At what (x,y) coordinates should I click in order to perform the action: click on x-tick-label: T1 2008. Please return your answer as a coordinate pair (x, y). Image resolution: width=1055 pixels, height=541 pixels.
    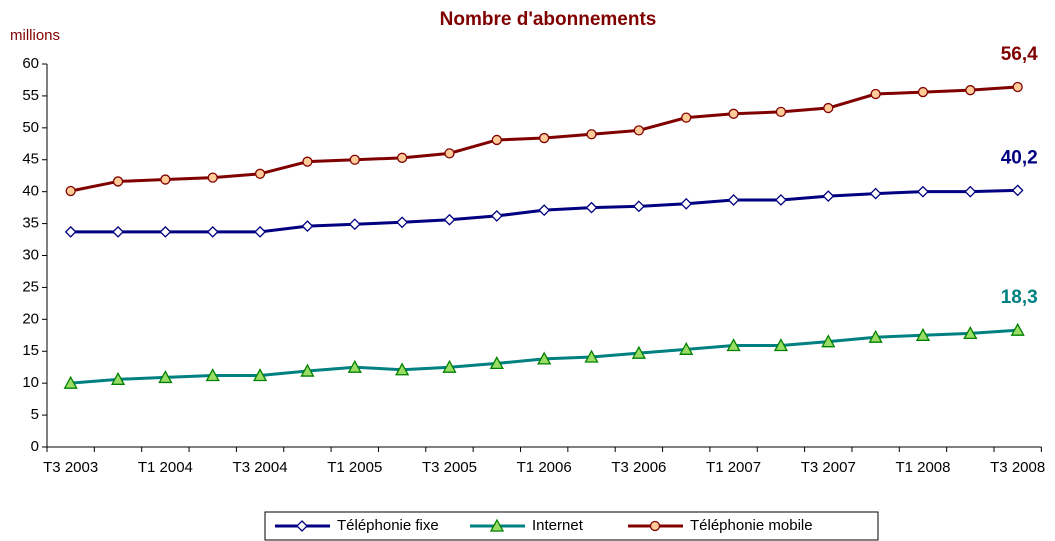
    Looking at the image, I should click on (922, 467).